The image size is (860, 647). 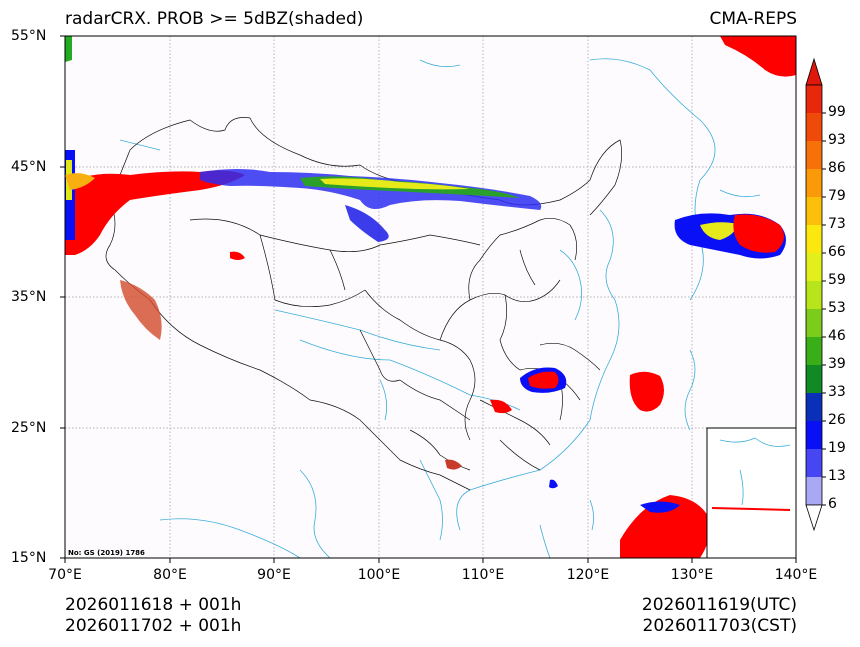 What do you see at coordinates (588, 575) in the screenshot?
I see `lon-label-120e: 120°E` at bounding box center [588, 575].